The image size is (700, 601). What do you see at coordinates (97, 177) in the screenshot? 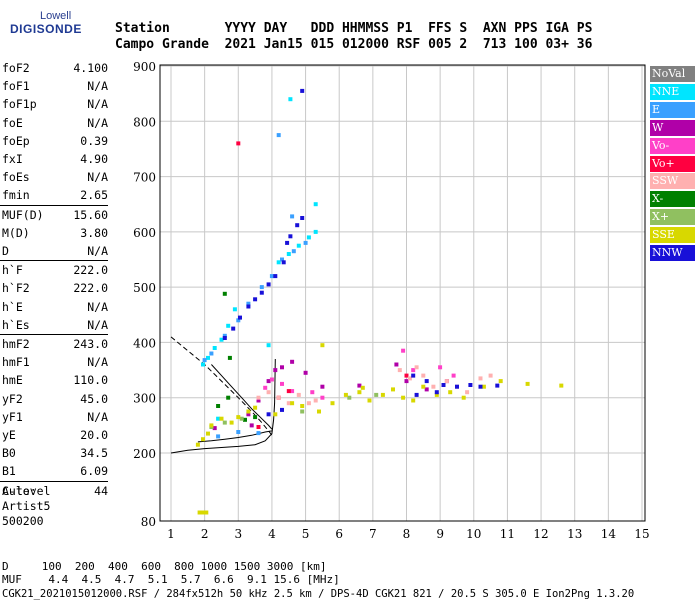
I see `param-value: N/A` at bounding box center [97, 177].